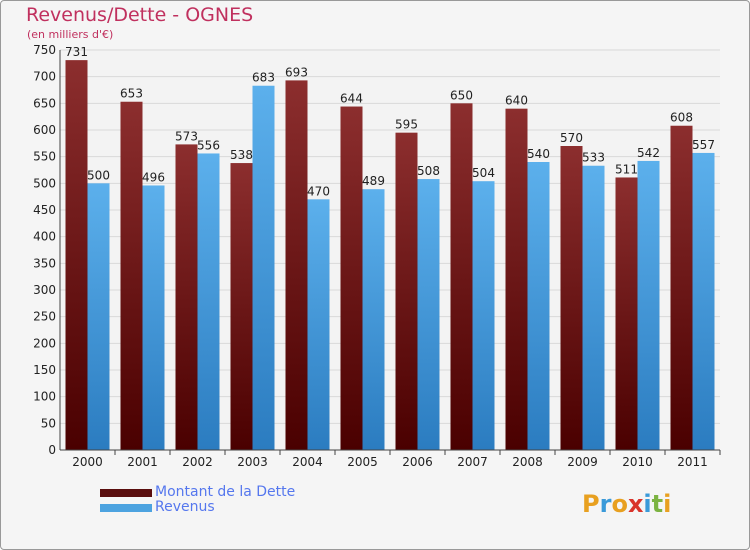 The height and width of the screenshot is (550, 750). I want to click on y-tick-label: 700, so click(44, 77).